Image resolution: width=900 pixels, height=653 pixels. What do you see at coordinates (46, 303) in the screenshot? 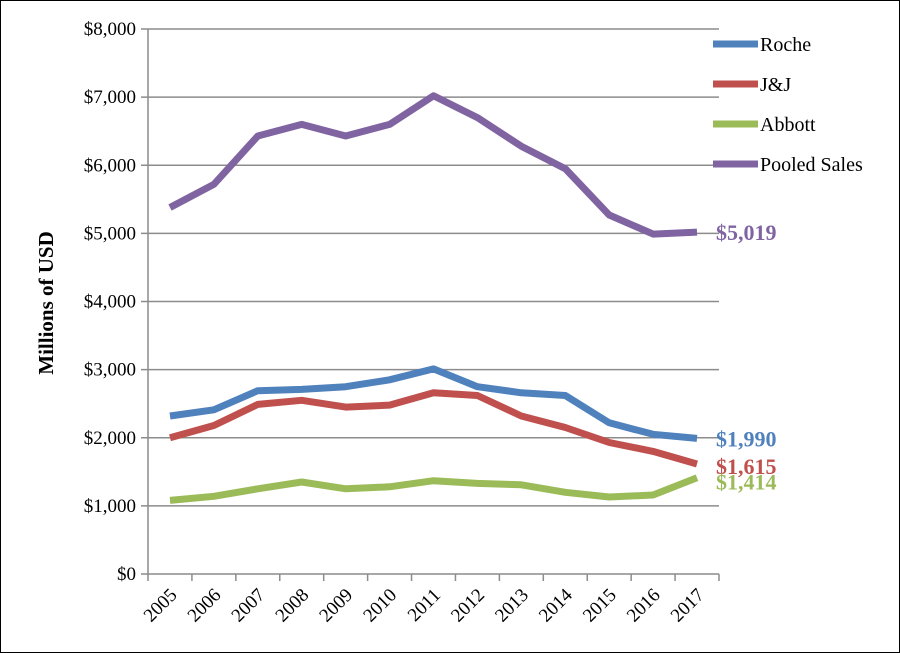
I see `y-axis-label: Millions of USD` at bounding box center [46, 303].